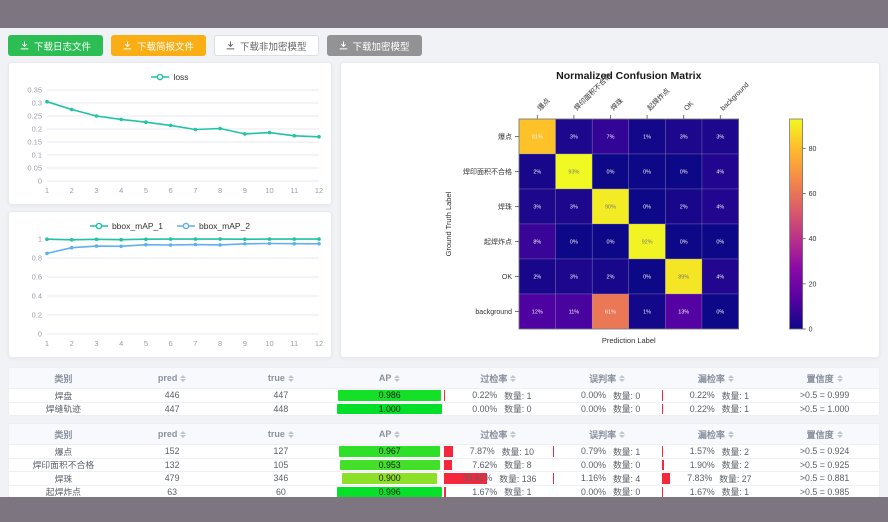  I want to click on button-label: 下载简报文件, so click(166, 47).